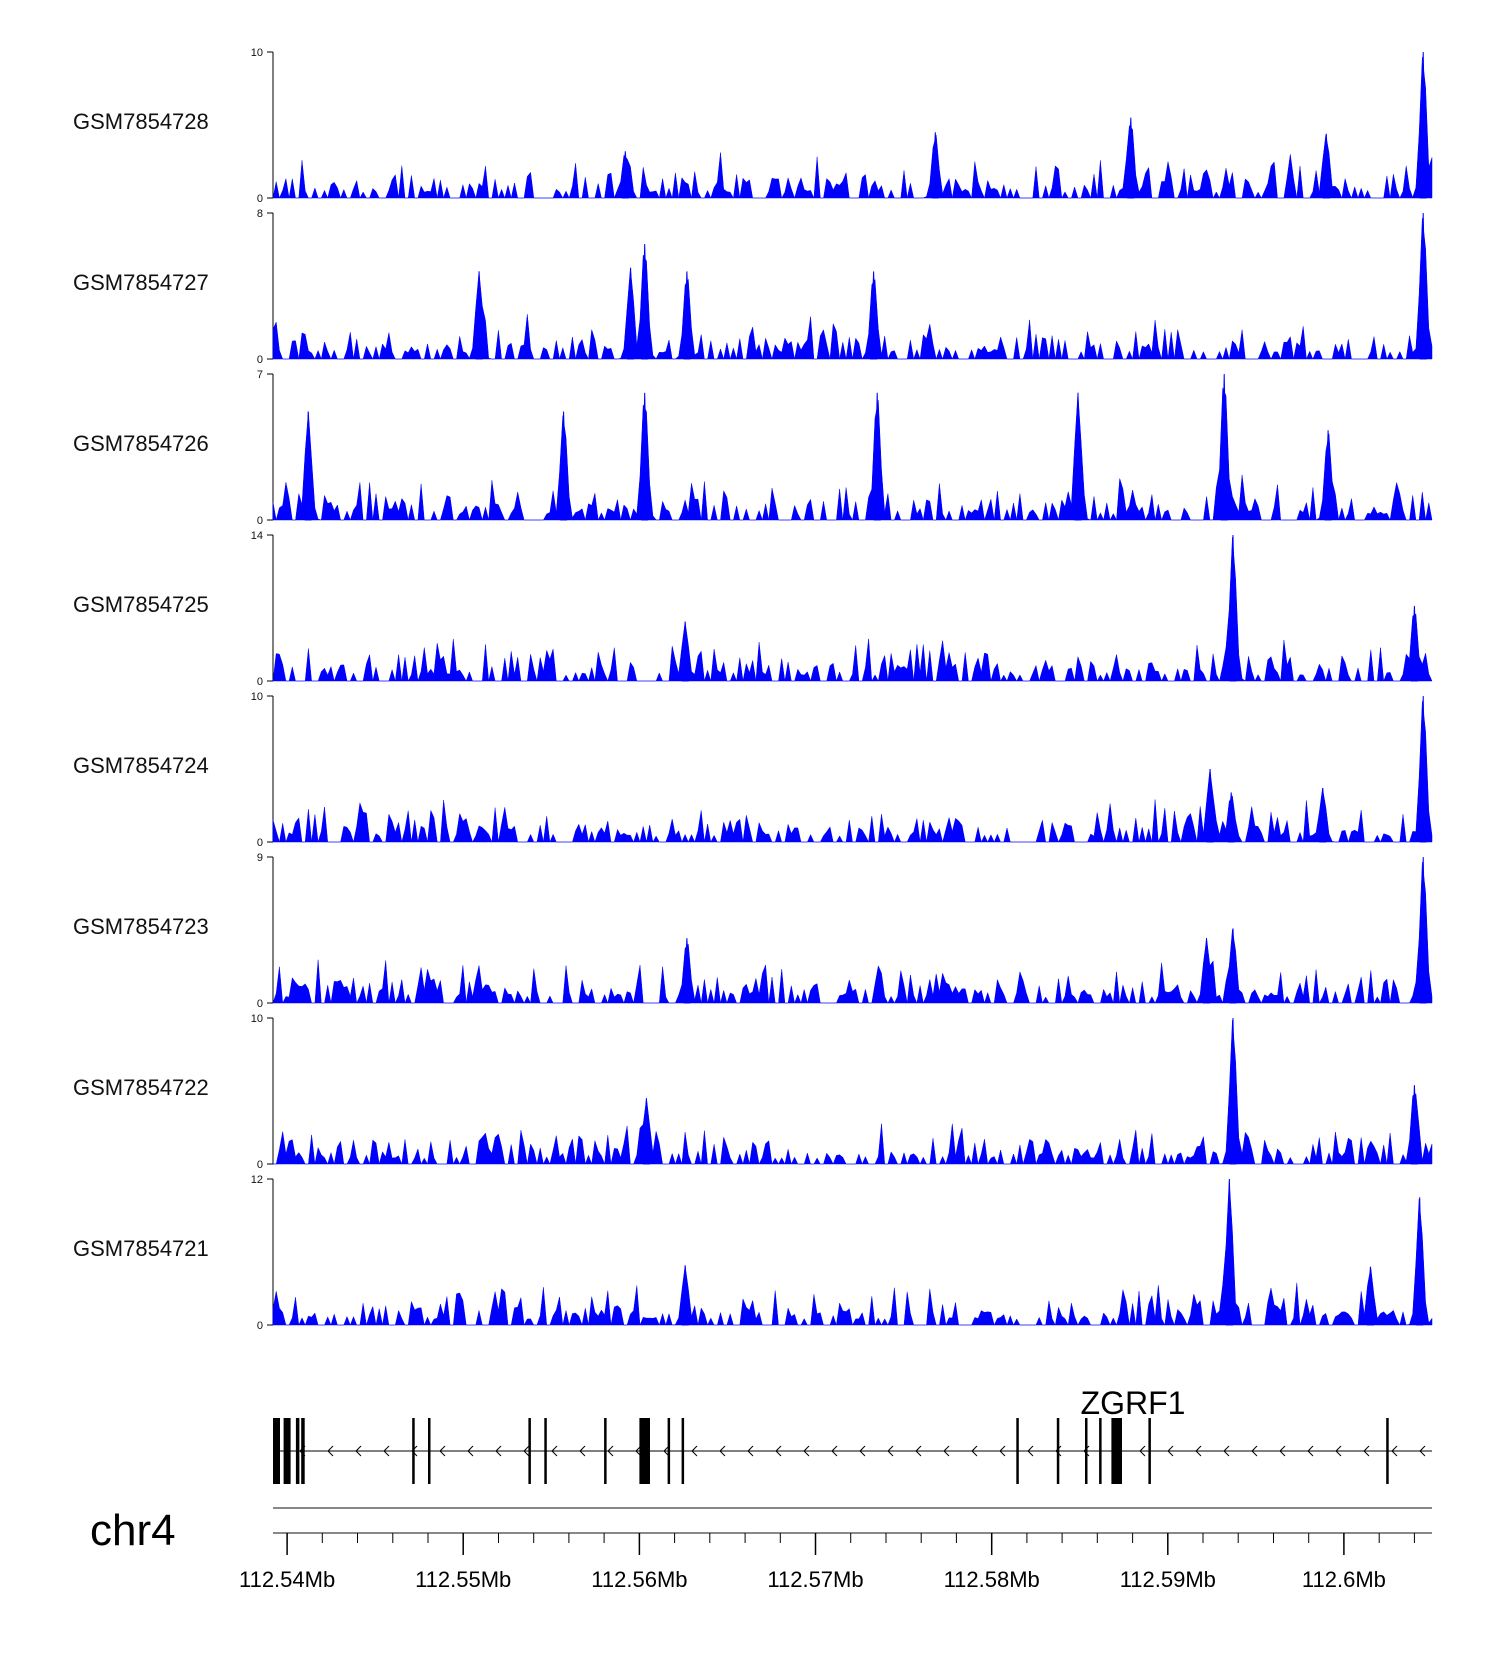  Describe the element at coordinates (287, 1579) in the screenshot. I see `x-tick-label: 112.54Mb` at that location.